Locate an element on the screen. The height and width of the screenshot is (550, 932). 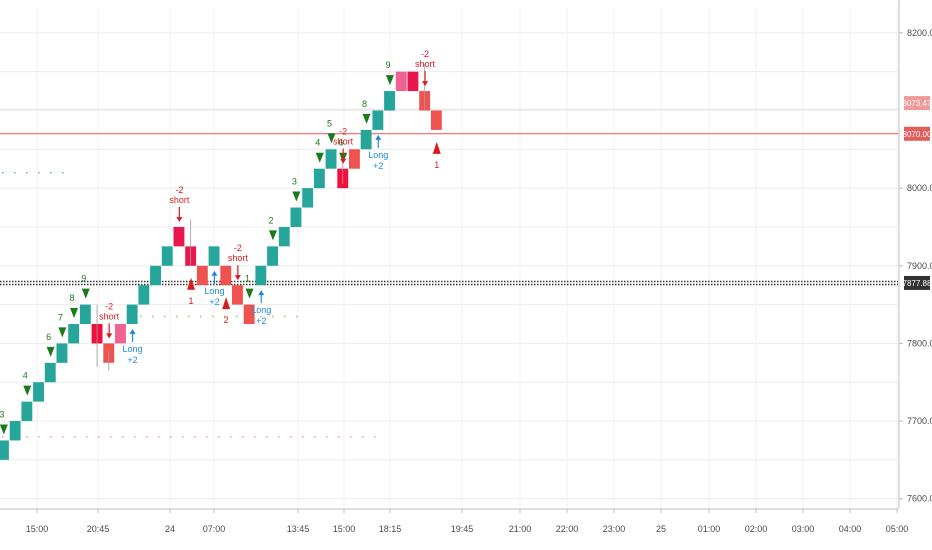
short-signal-count: -2 is located at coordinates (179, 190).